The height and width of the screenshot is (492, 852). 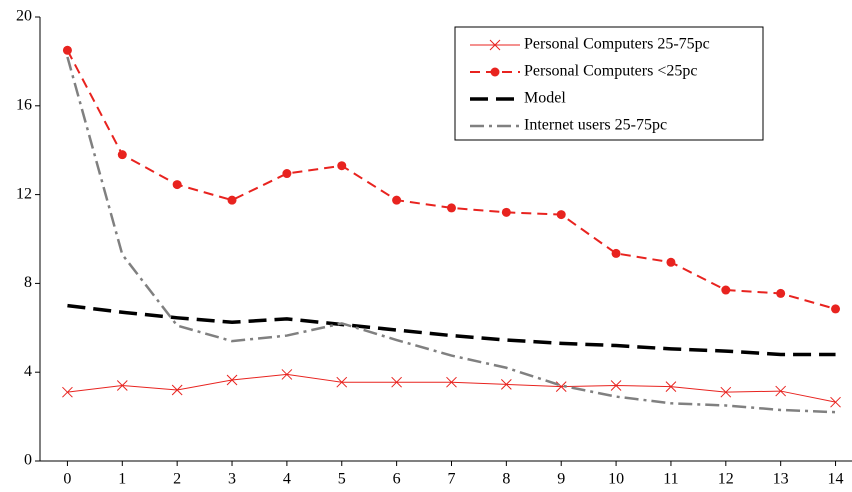 What do you see at coordinates (616, 479) in the screenshot?
I see `x-tick-label: 10` at bounding box center [616, 479].